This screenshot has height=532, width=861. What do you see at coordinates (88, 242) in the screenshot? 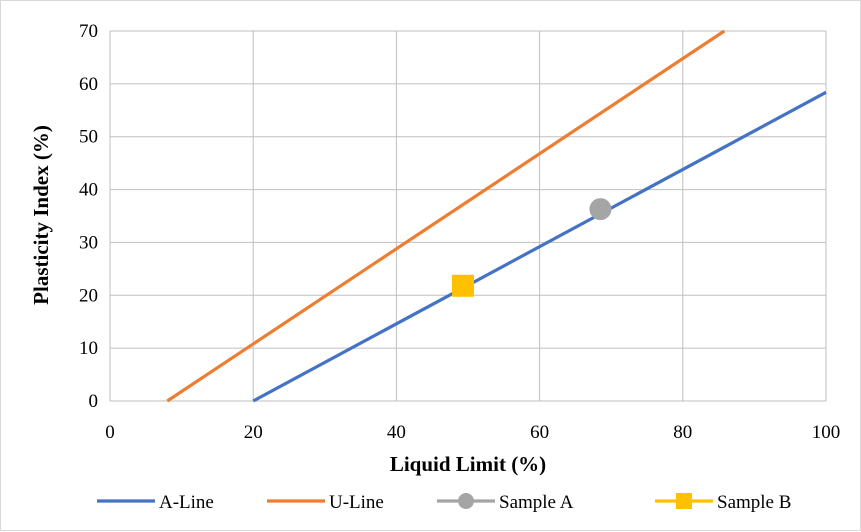
I see `y-tick-label: 30` at bounding box center [88, 242].